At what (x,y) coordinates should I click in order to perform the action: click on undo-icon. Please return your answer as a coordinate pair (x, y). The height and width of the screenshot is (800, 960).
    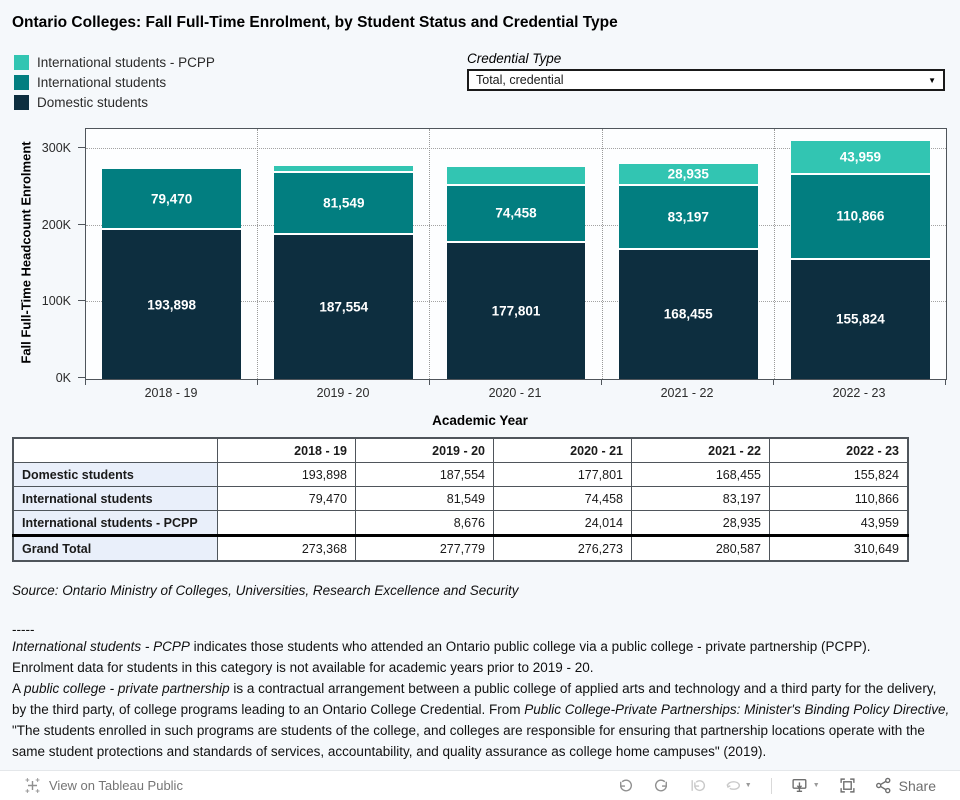
    Looking at the image, I should click on (625, 785).